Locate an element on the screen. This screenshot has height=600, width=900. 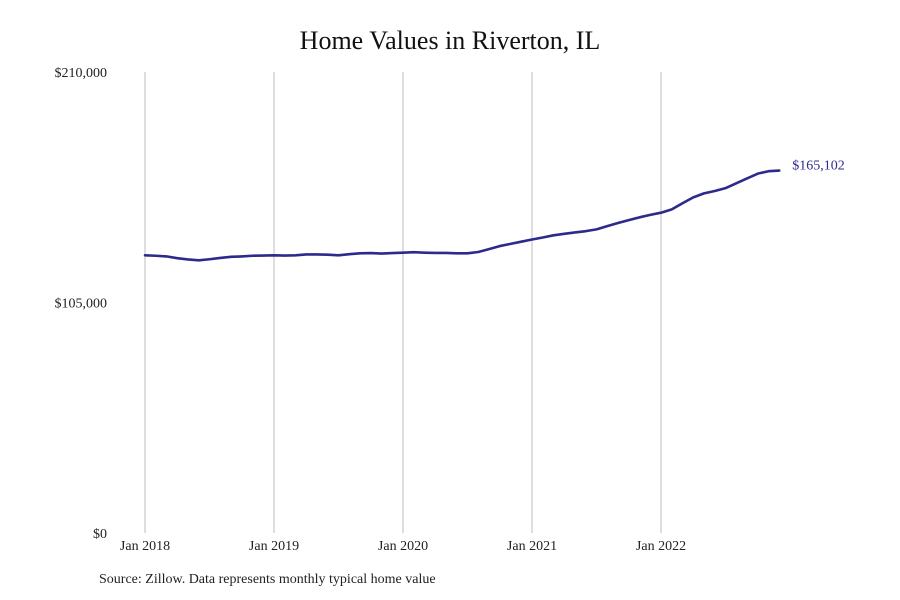
x-axis-ticks: Jan 2018 Jan 2019 Jan 2020 Jan 2021 Jan 2022 is located at coordinates (403, 546).